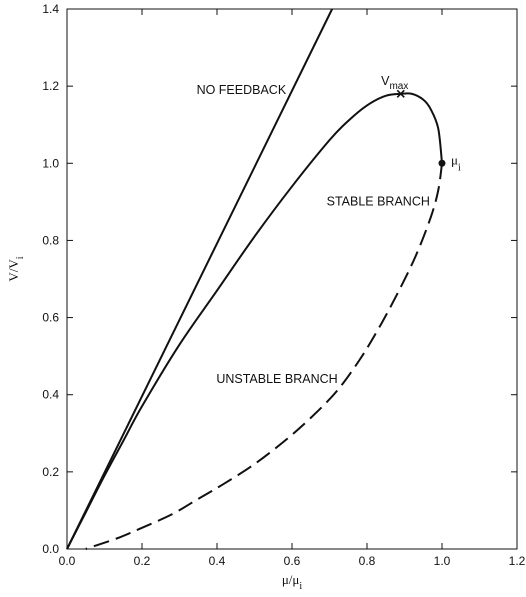 The height and width of the screenshot is (597, 526). Describe the element at coordinates (459, 167) in the screenshot. I see `mu-i-label-sub: i` at that location.